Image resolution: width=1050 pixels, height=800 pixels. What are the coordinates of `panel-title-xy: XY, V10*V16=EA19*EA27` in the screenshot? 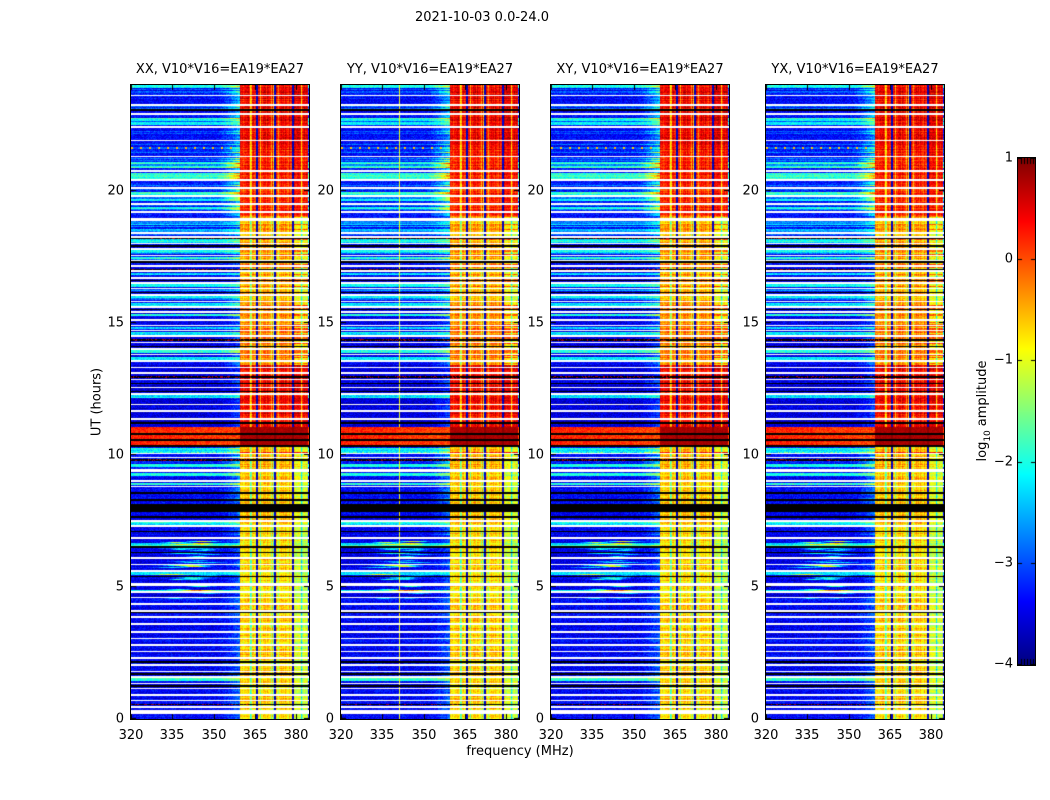 It's located at (640, 69).